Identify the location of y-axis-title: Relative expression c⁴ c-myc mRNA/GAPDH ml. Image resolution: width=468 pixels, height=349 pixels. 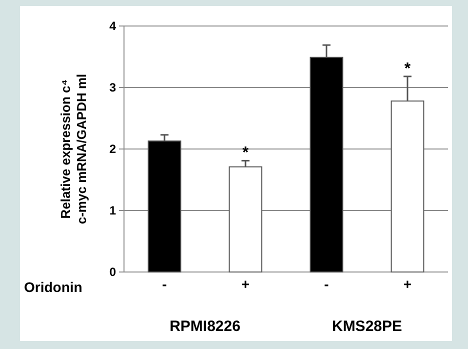
(73, 149).